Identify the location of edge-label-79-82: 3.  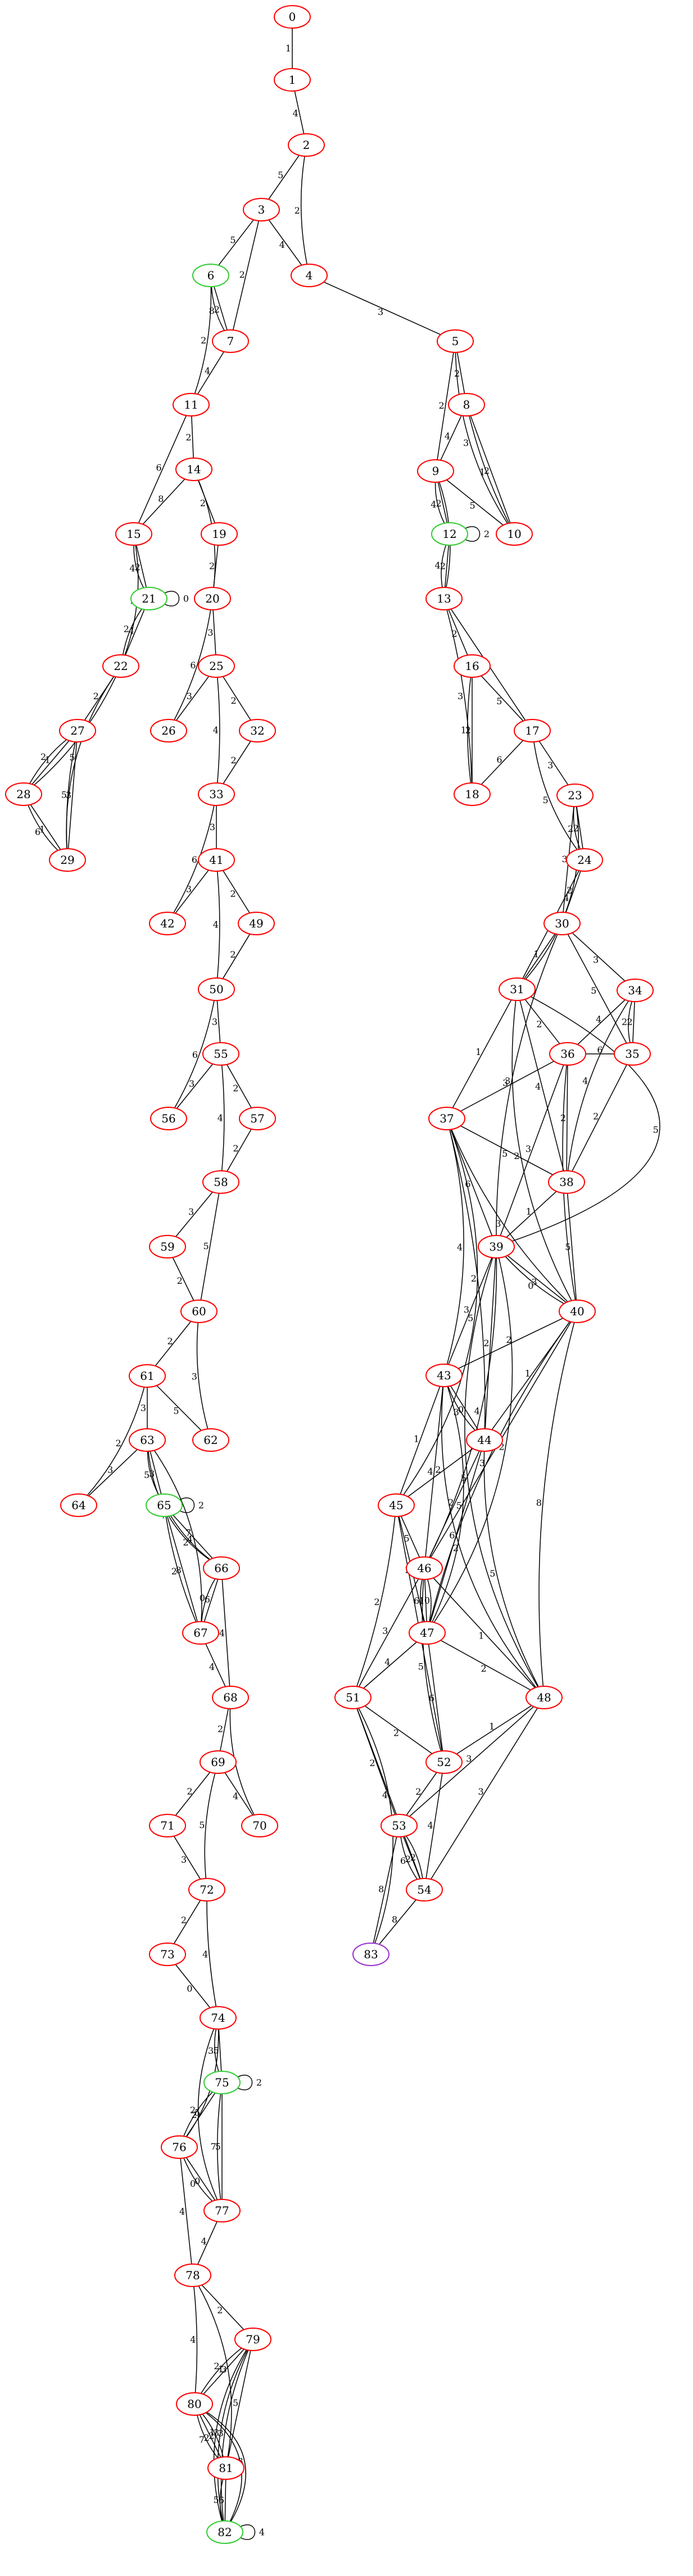
(221, 2433).